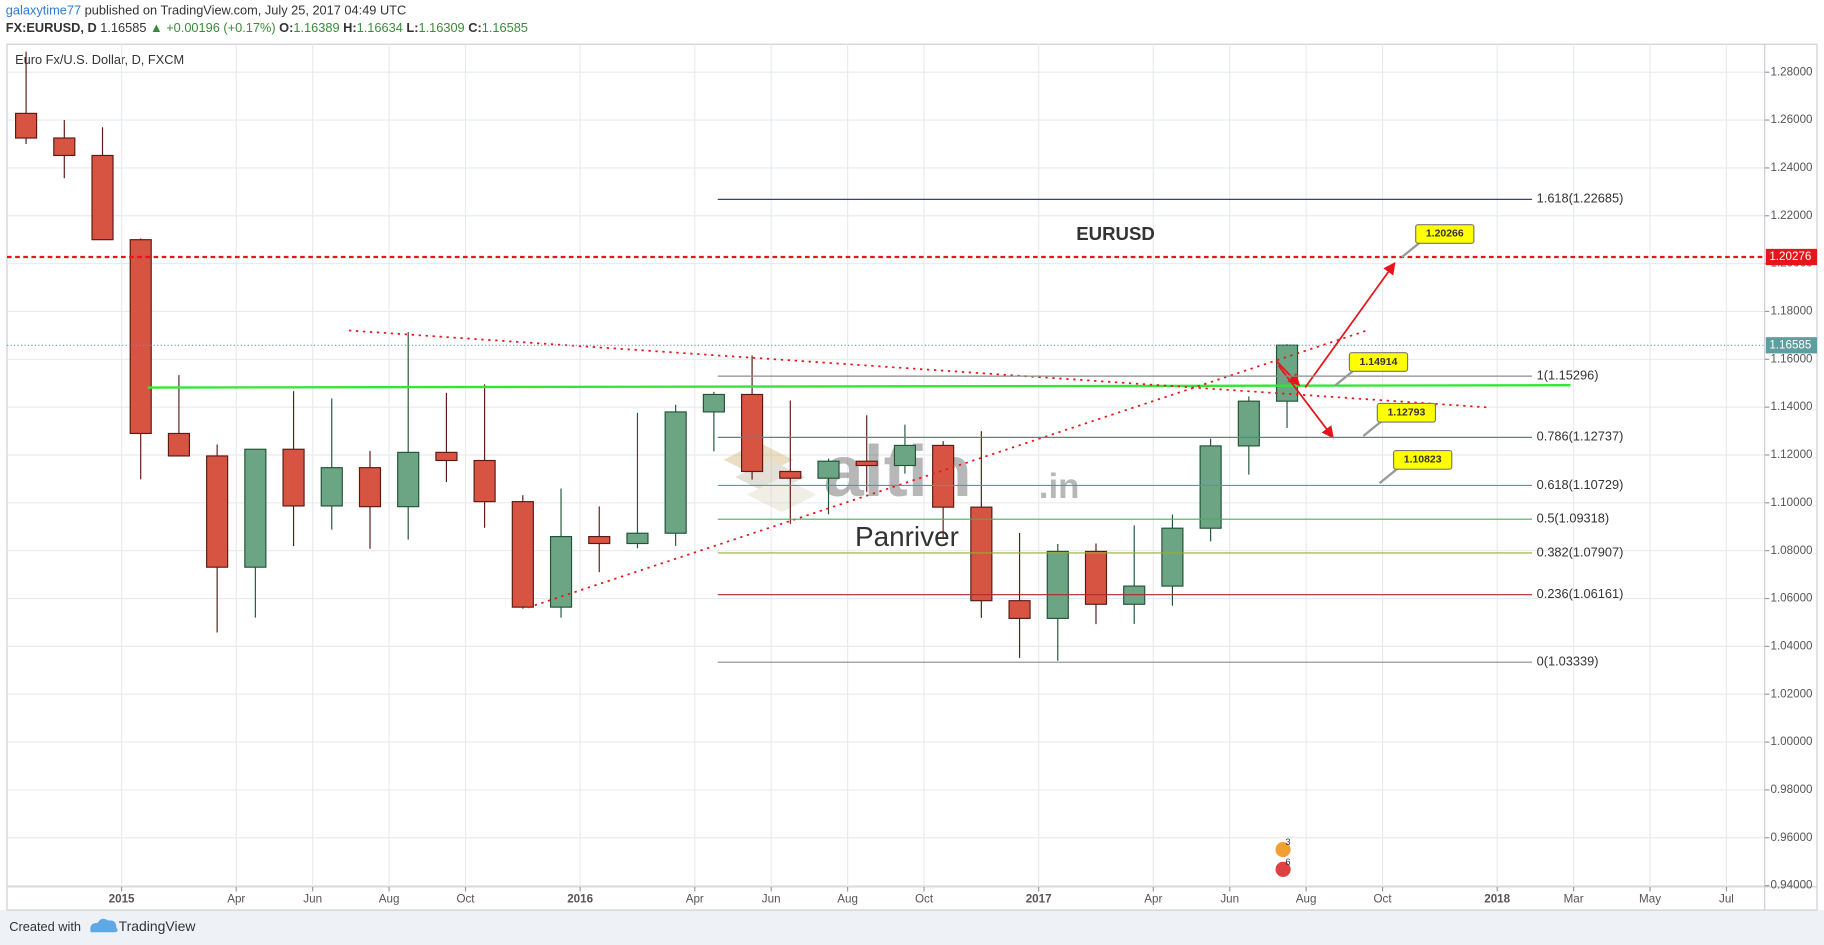 This screenshot has height=945, width=1824. I want to click on y-tick-label: 1.24000, so click(1791, 167).